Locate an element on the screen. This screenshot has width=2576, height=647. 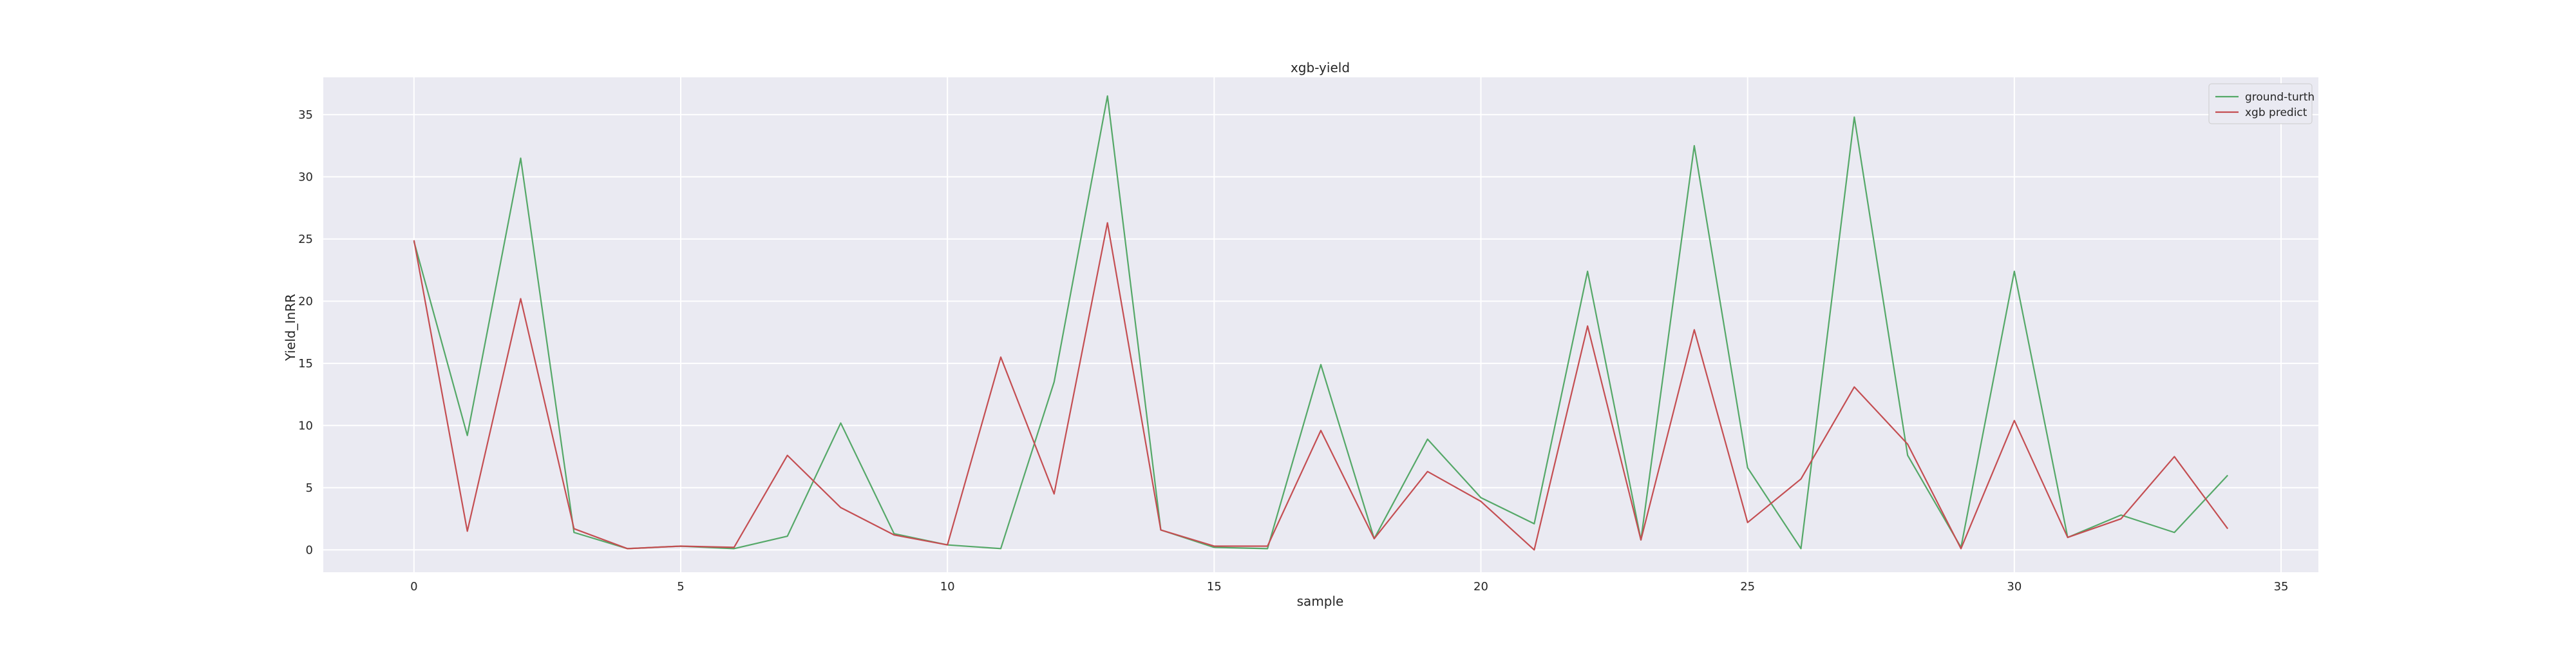
legend-label: xgb predict is located at coordinates (2276, 112).